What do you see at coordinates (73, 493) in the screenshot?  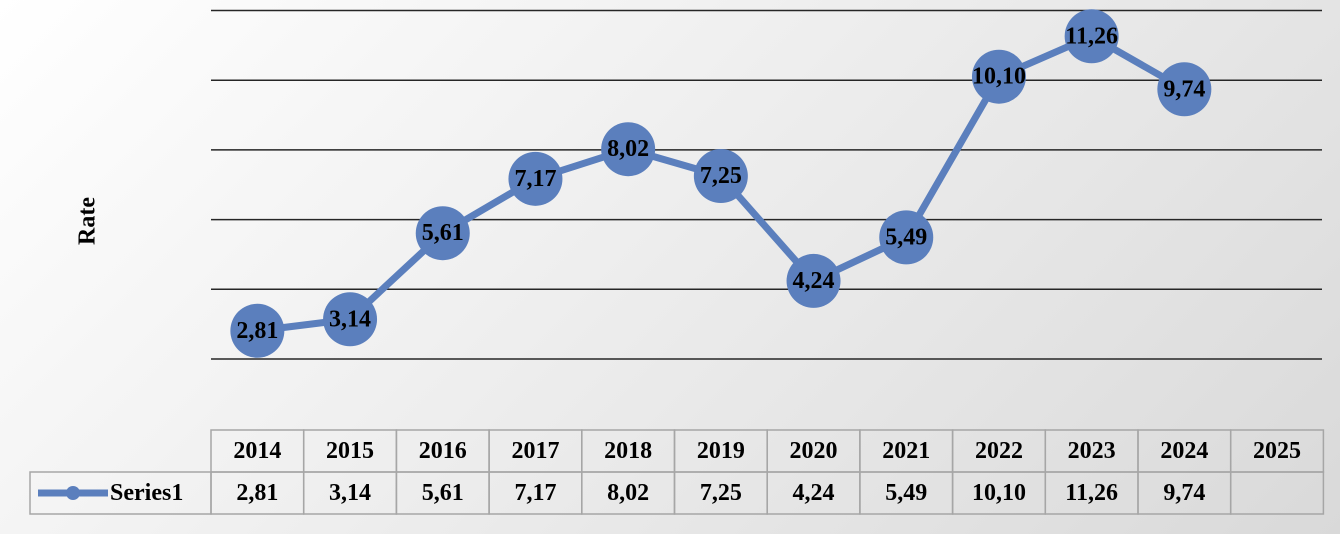 I see `legend-marker-key` at bounding box center [73, 493].